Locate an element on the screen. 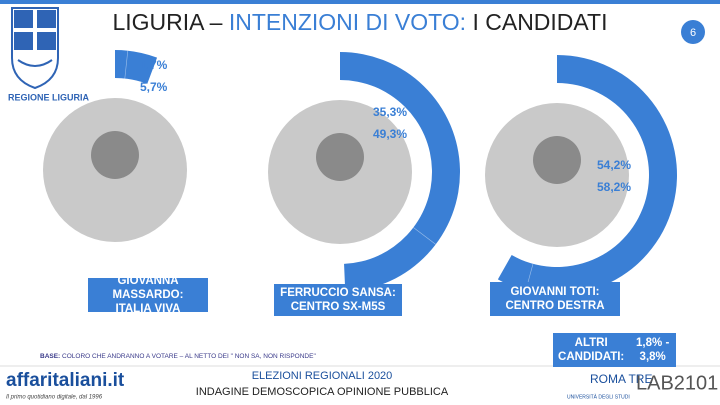 Image resolution: width=720 pixels, height=405 pixels. note-prefix: BASE: is located at coordinates (50, 356).